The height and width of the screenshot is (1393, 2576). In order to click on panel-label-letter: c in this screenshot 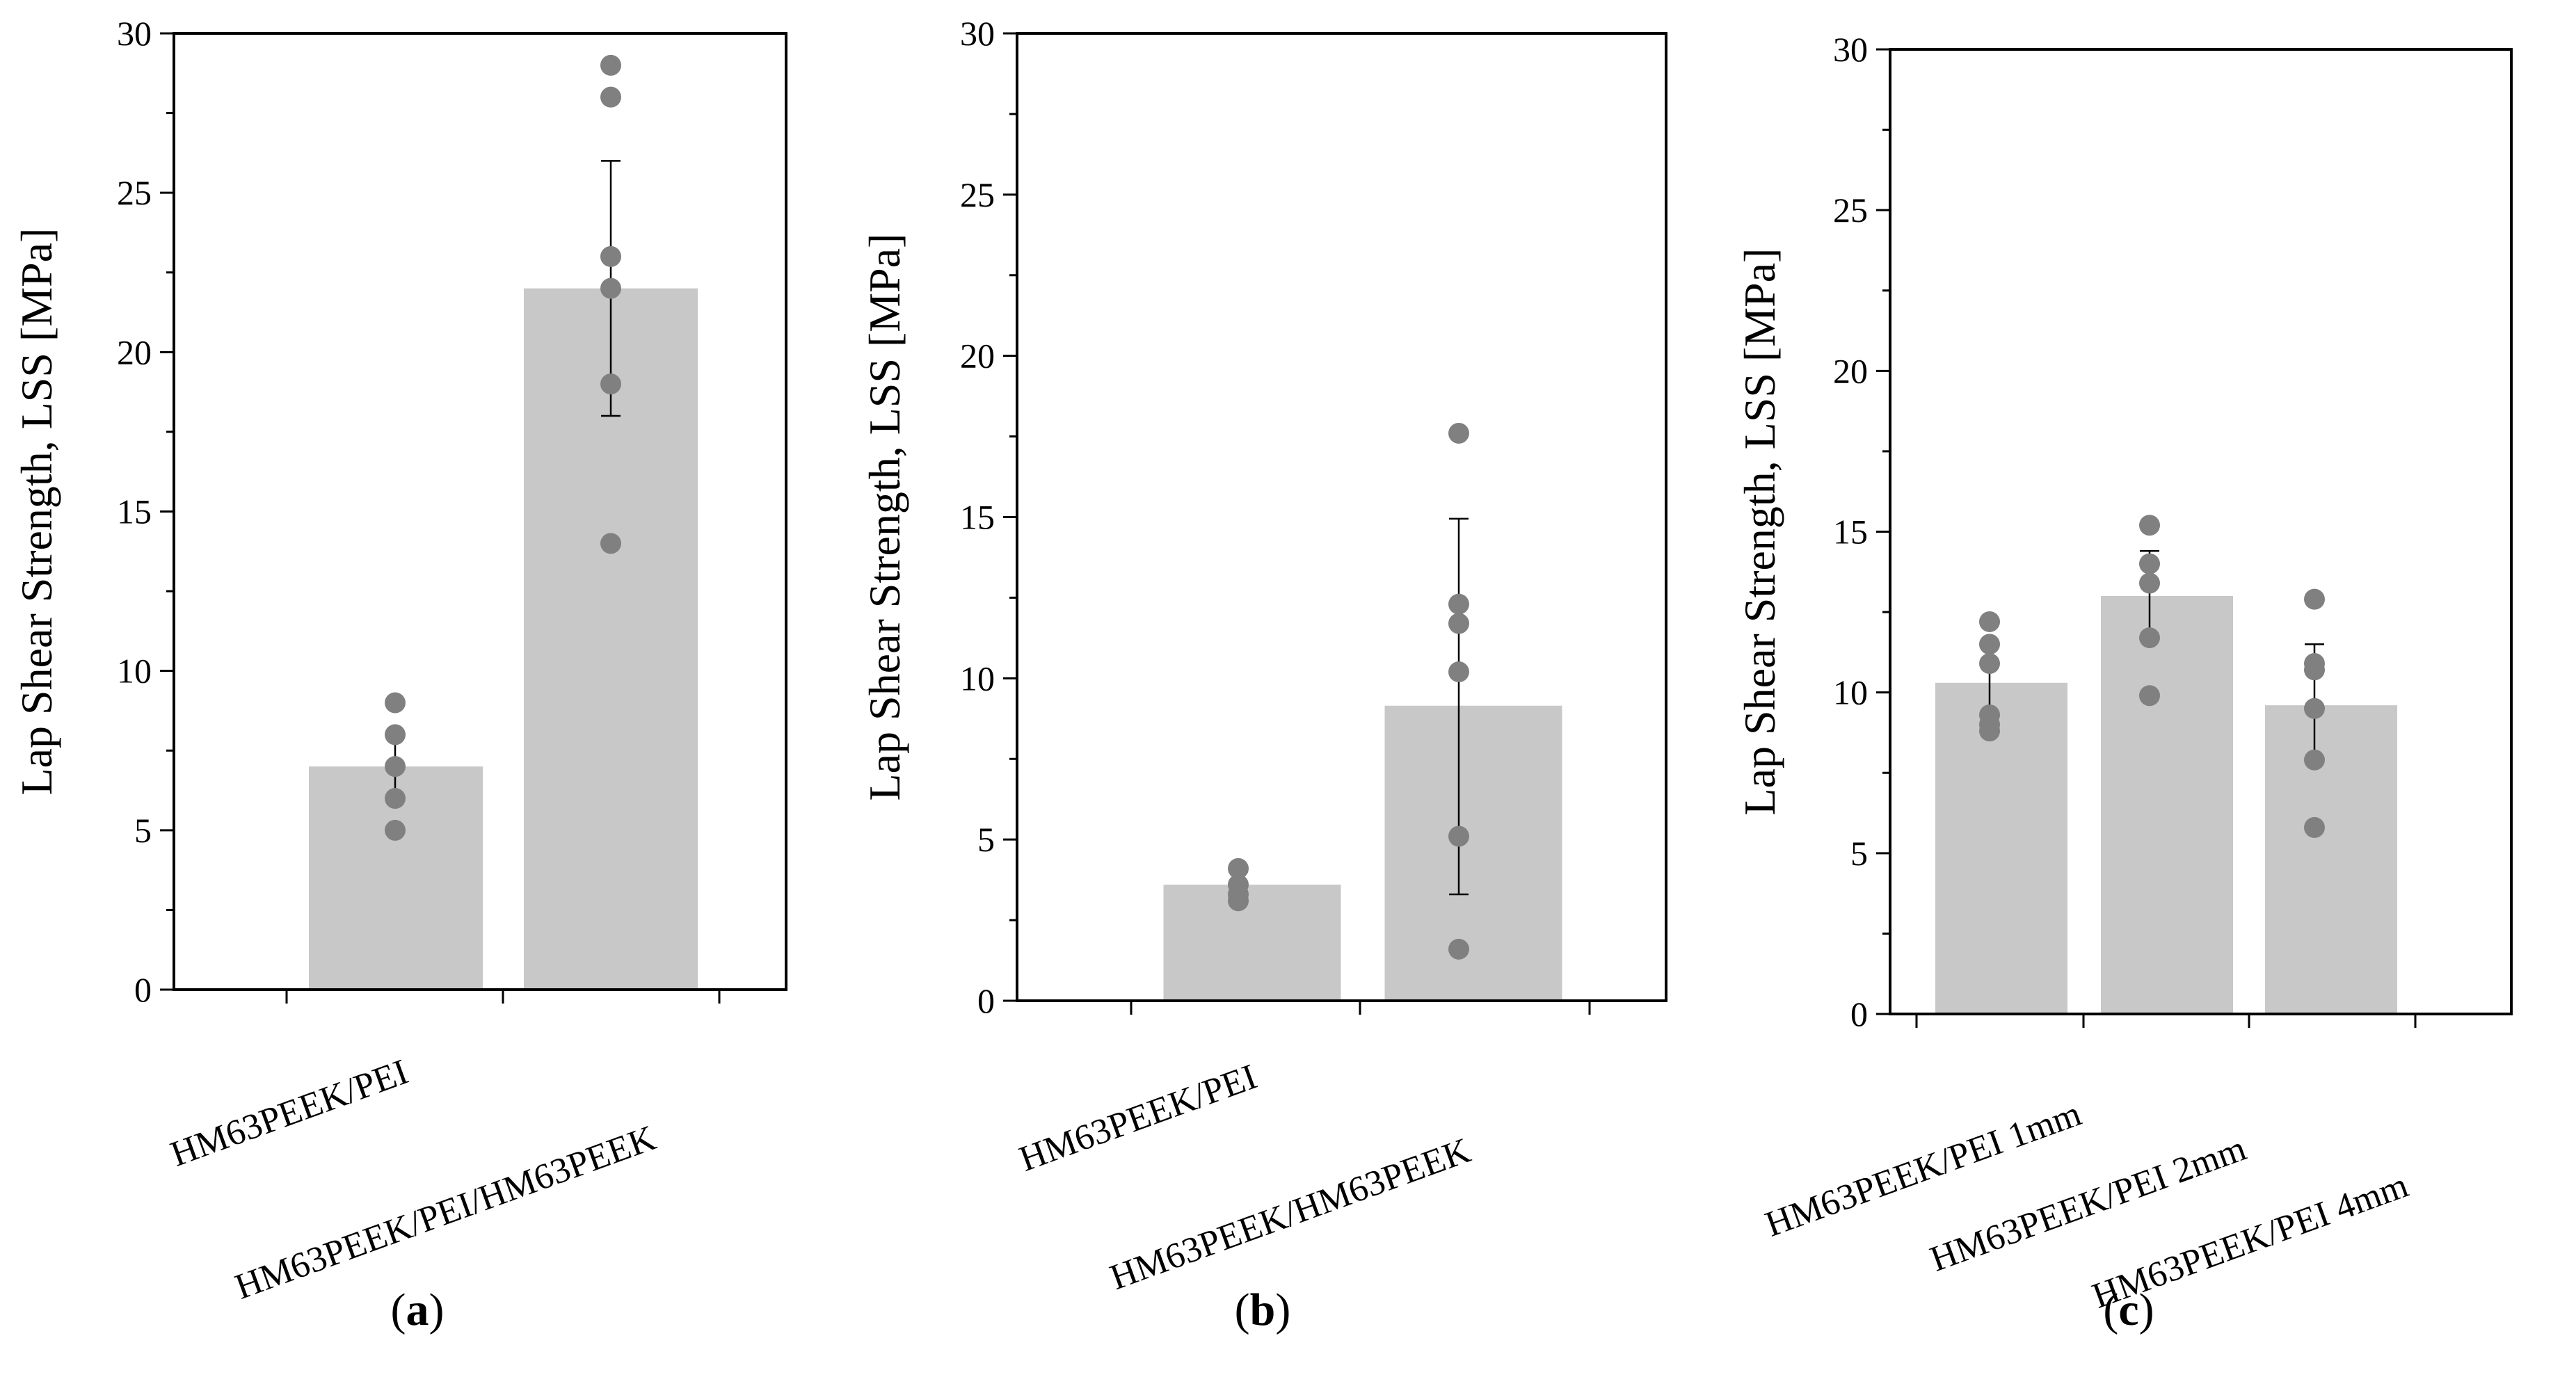, I will do `click(2128, 1310)`.